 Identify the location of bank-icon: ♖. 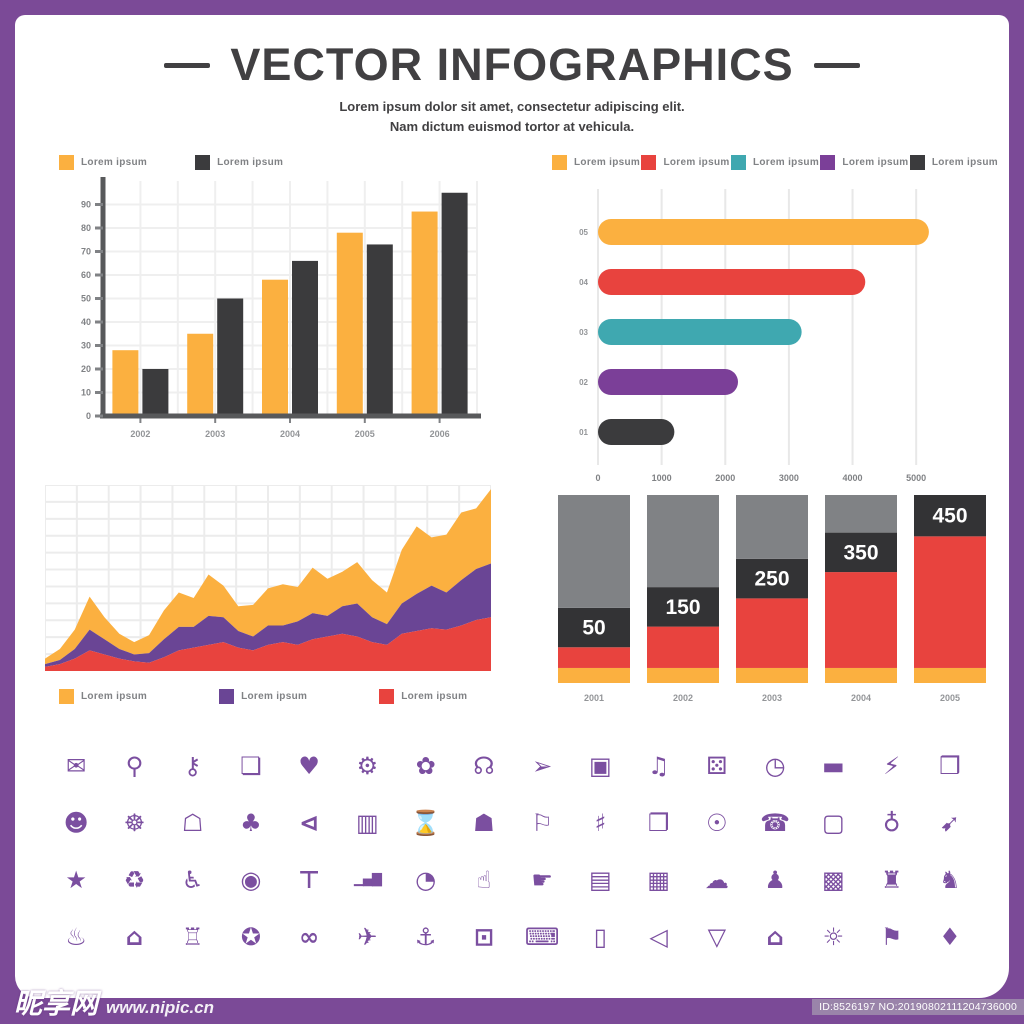
(192, 936).